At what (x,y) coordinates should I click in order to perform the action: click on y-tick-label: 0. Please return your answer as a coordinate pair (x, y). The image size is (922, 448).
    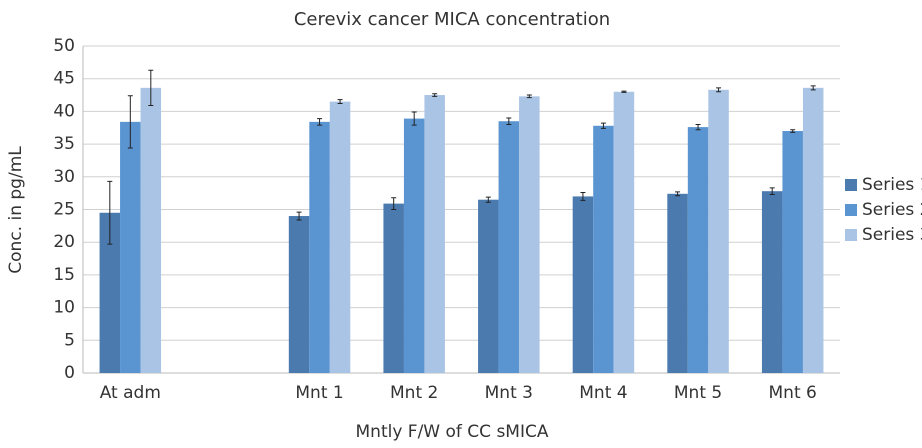
    Looking at the image, I should click on (69, 373).